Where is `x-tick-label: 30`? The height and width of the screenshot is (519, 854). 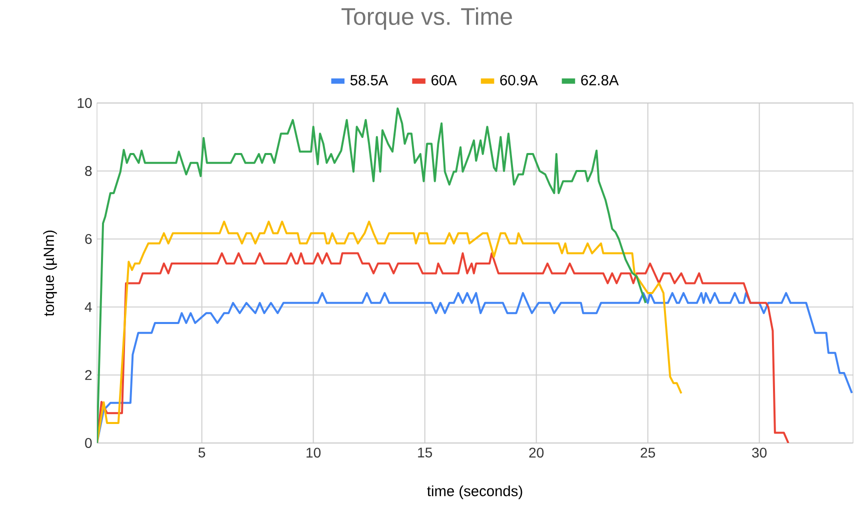 x-tick-label: 30 is located at coordinates (759, 453).